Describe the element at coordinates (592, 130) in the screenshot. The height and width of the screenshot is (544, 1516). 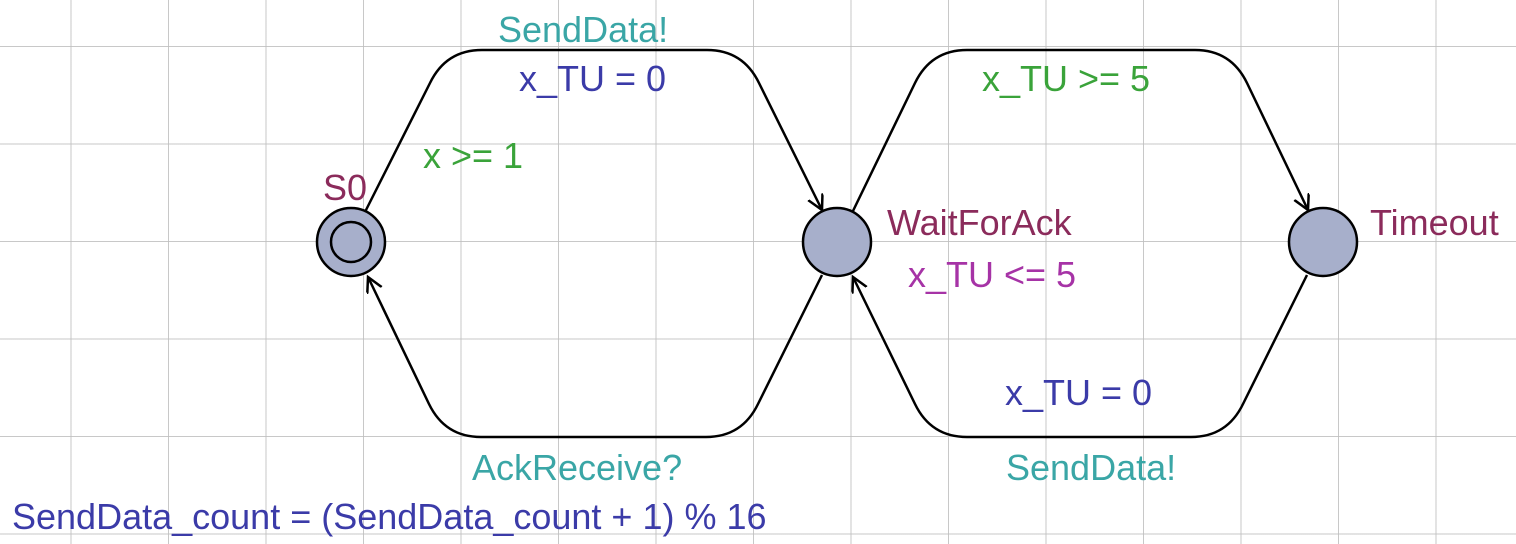
I see `edge-s0-to-waitforack` at that location.